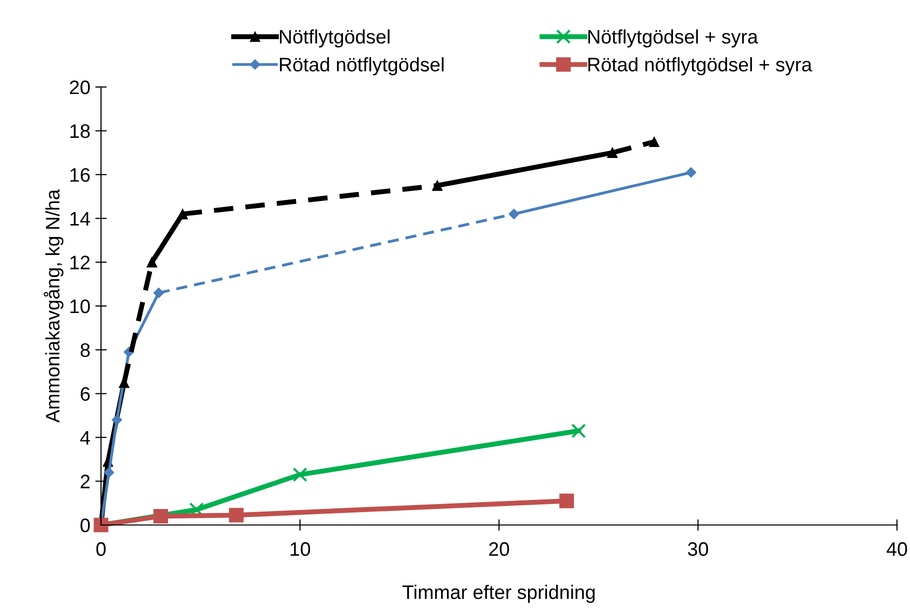 The width and height of the screenshot is (910, 608). What do you see at coordinates (85, 350) in the screenshot?
I see `y-tick-label: 8` at bounding box center [85, 350].